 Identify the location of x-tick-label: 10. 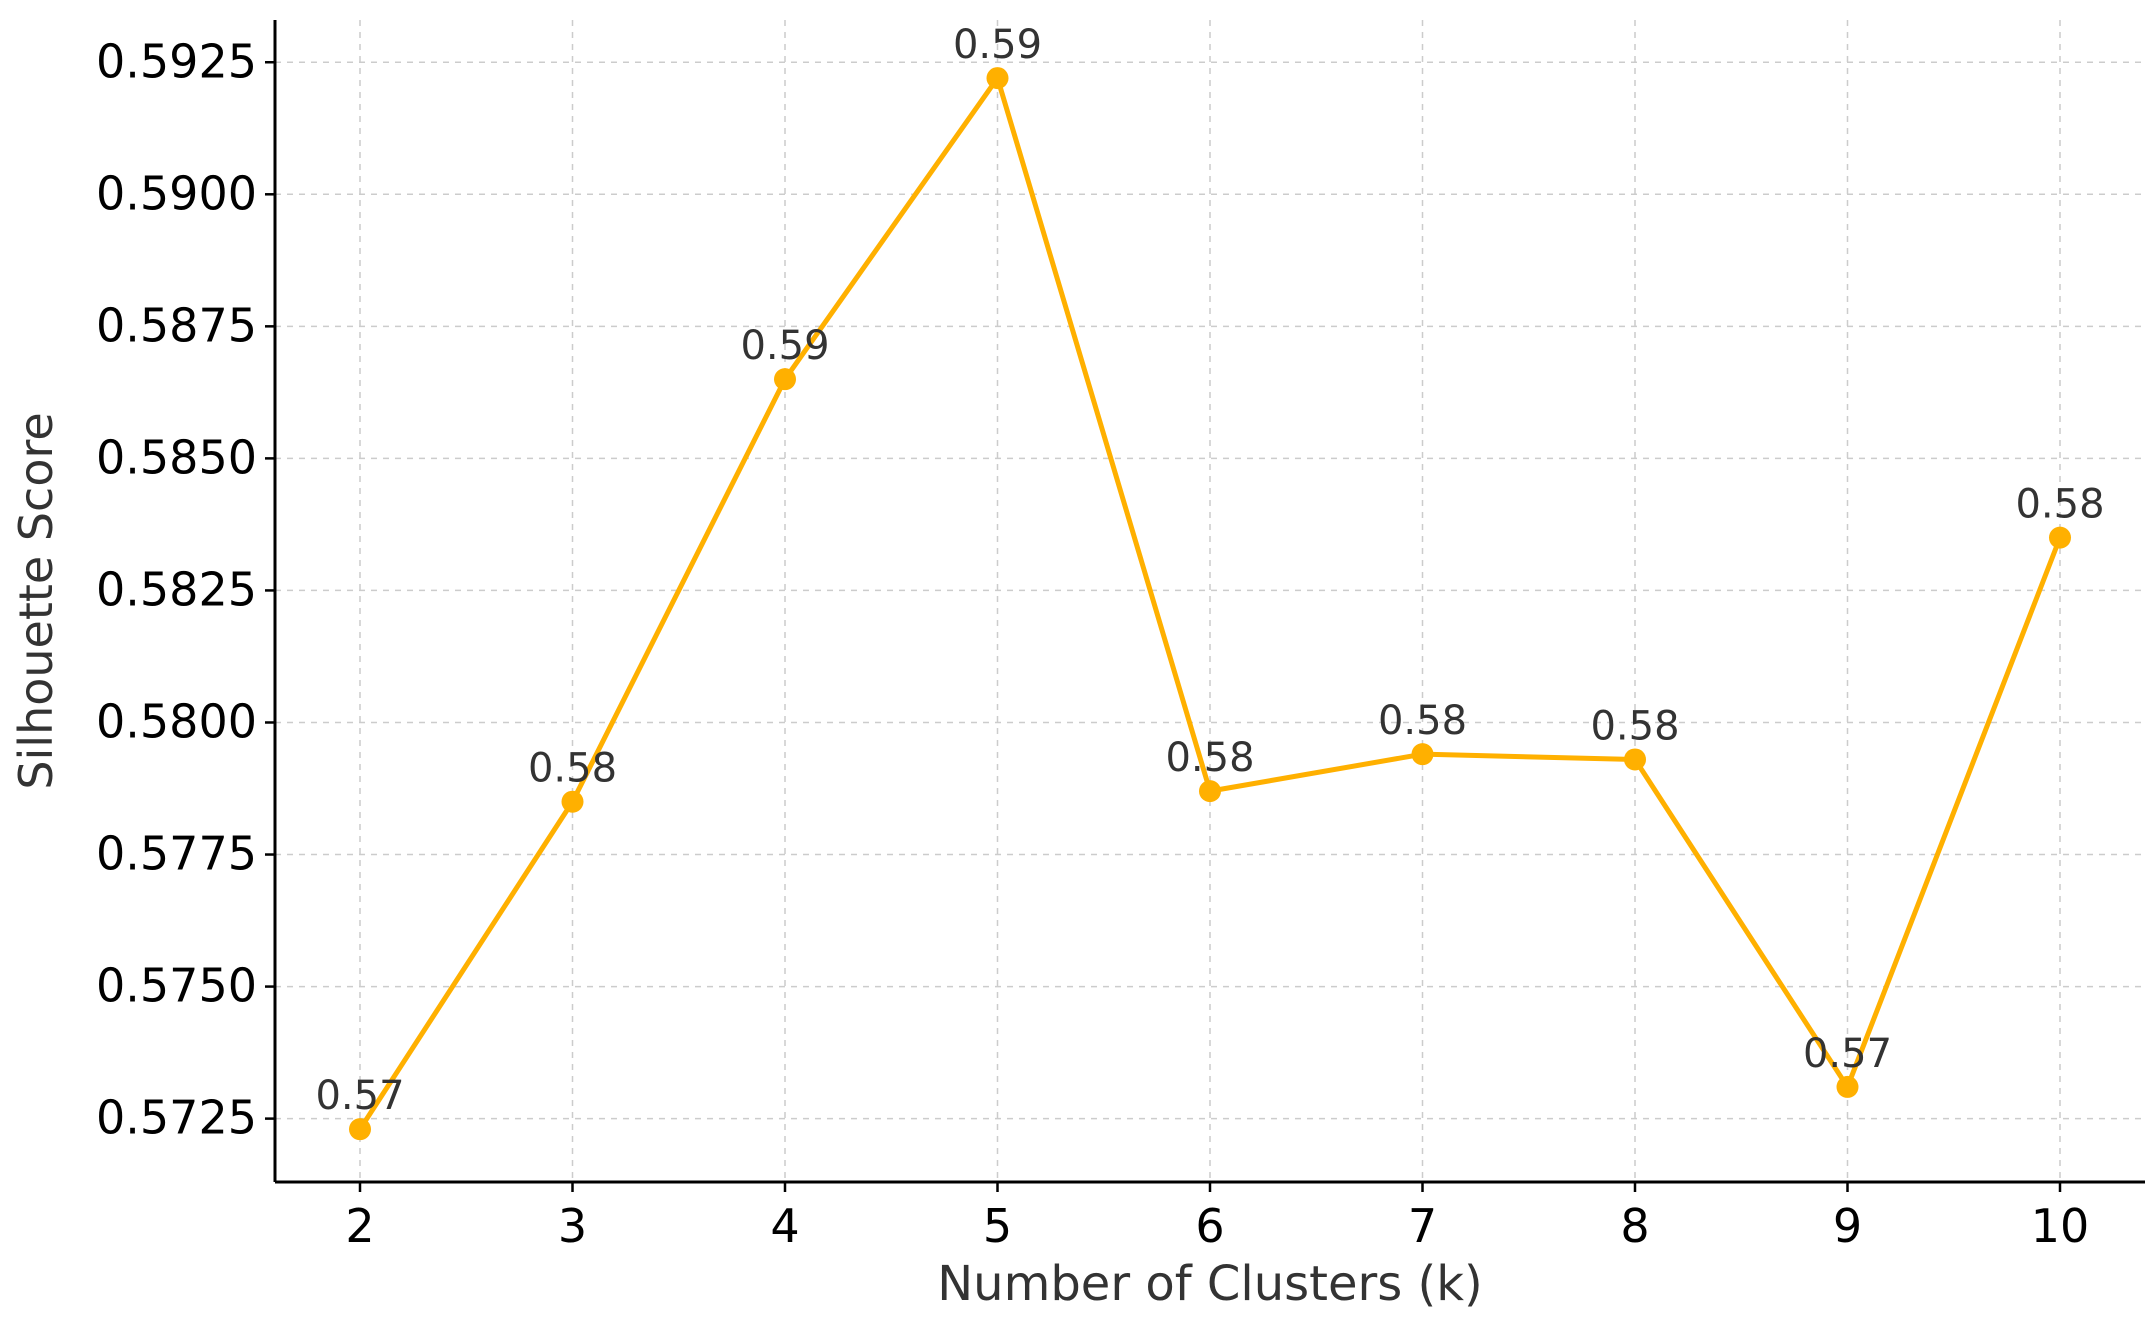
(2060, 1226).